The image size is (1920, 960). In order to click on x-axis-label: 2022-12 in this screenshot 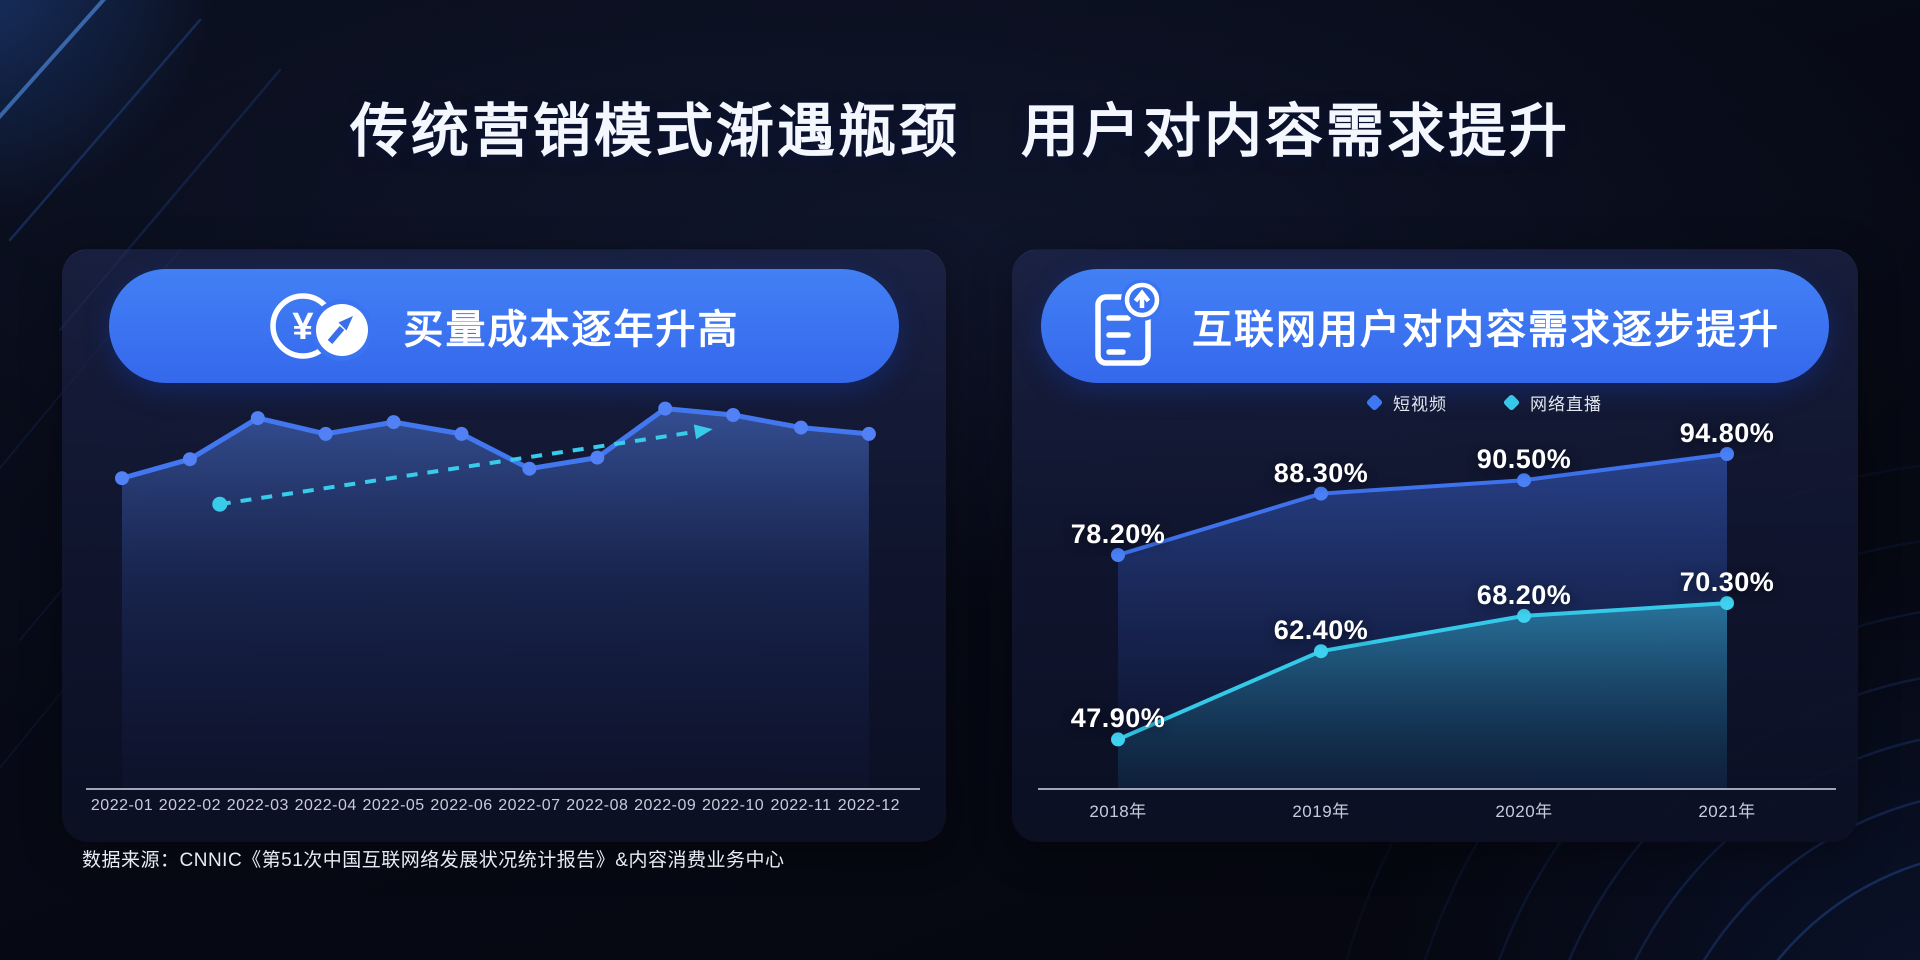, I will do `click(868, 805)`.